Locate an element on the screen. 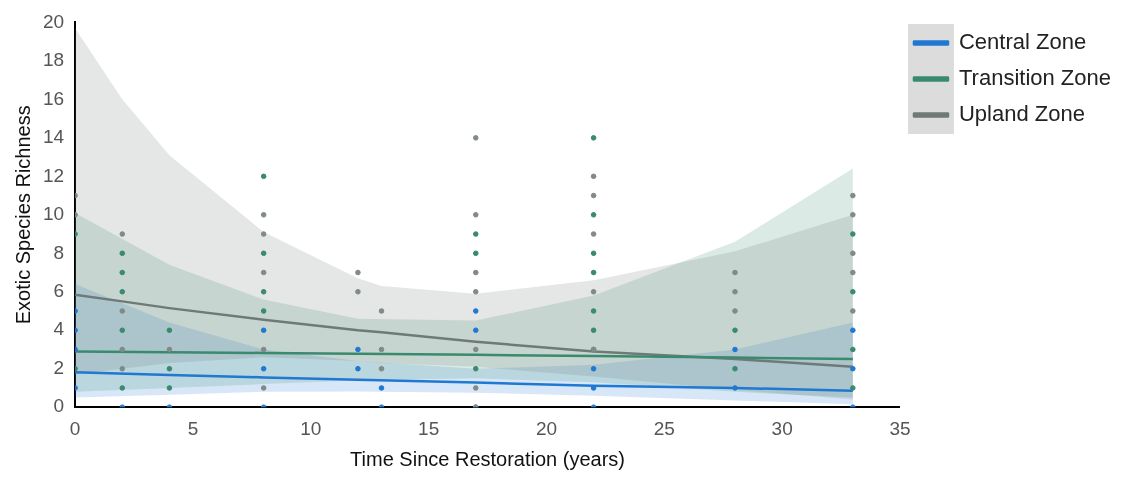 This screenshot has height=484, width=1139. y-tick-label: 14 is located at coordinates (53, 137).